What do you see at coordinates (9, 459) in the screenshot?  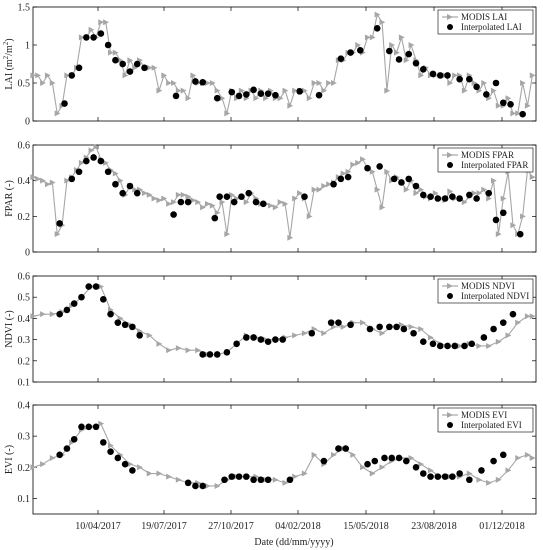 I see `evi-y-axis-label: EVI (-)` at bounding box center [9, 459].